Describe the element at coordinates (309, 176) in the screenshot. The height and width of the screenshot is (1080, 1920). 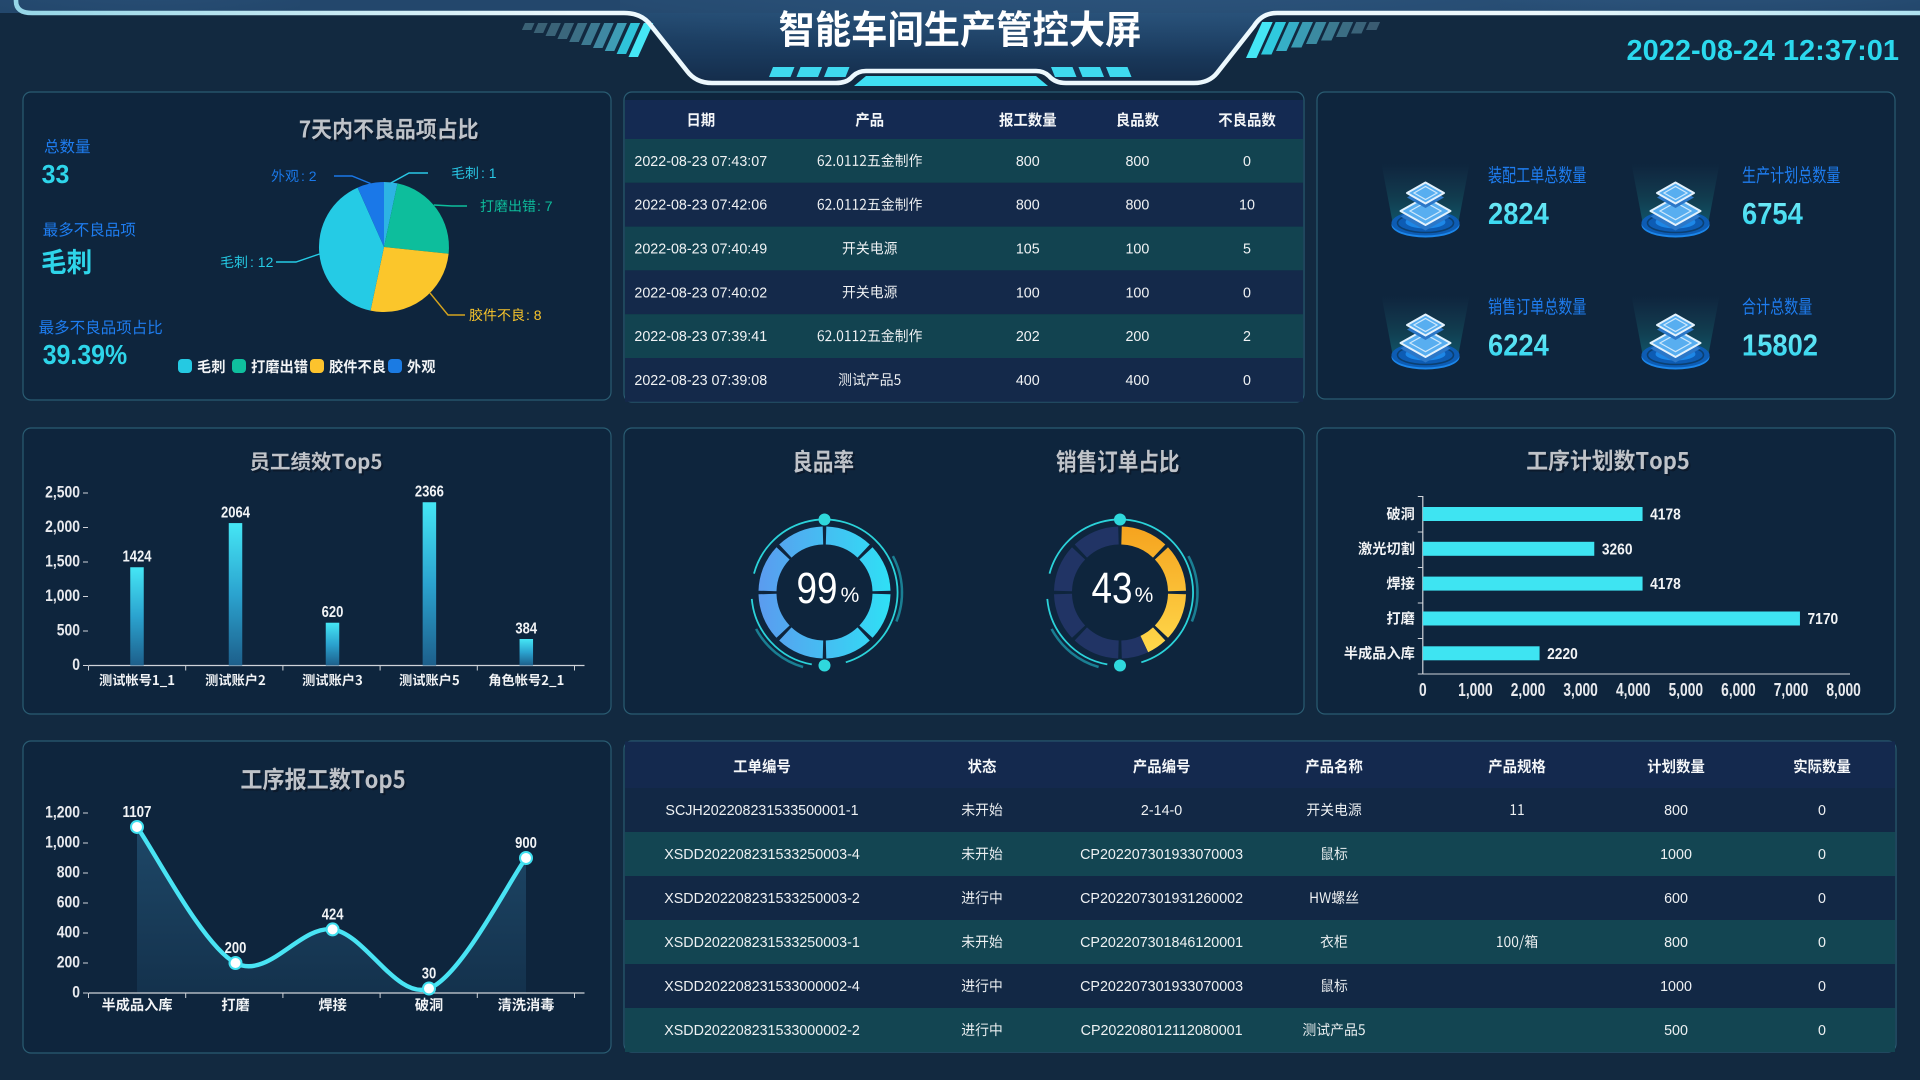
I see `svg-text:: 2: : 2` at that location.